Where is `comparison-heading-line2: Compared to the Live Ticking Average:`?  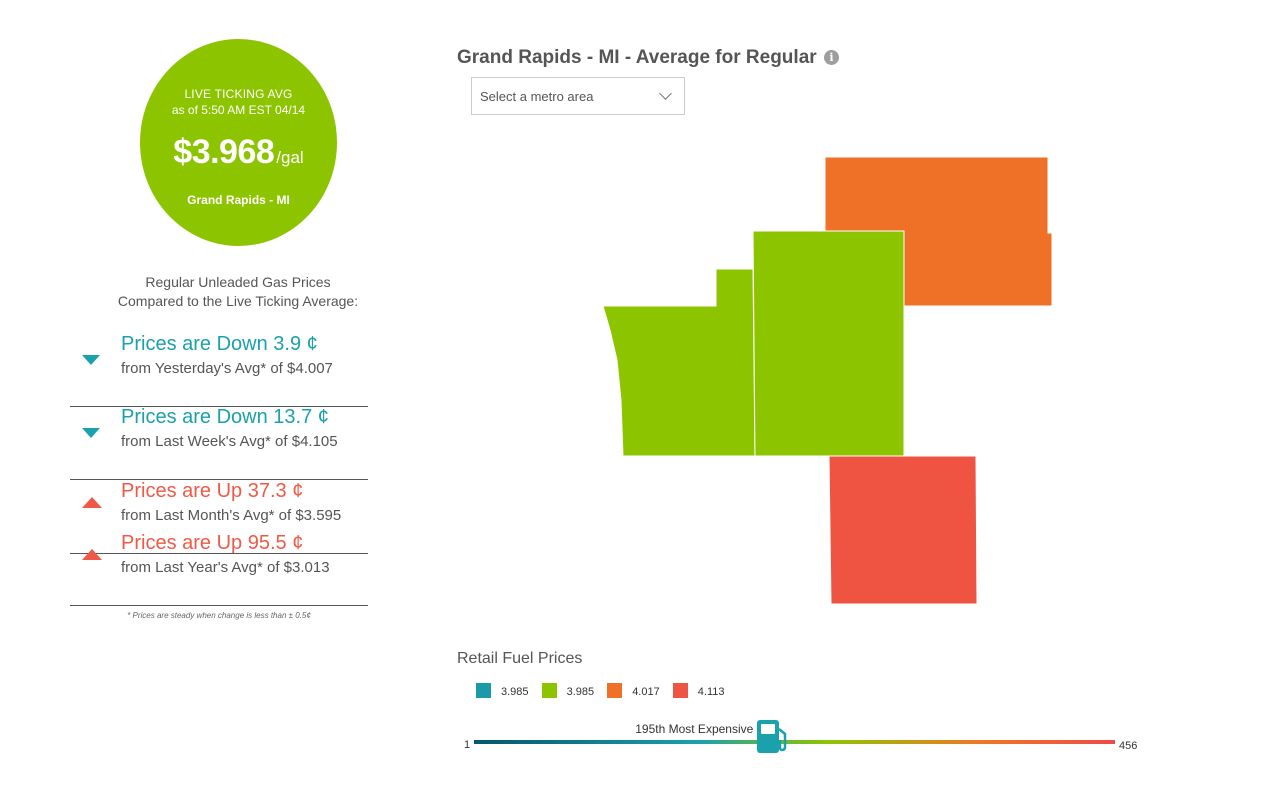
comparison-heading-line2: Compared to the Live Ticking Average: is located at coordinates (238, 301).